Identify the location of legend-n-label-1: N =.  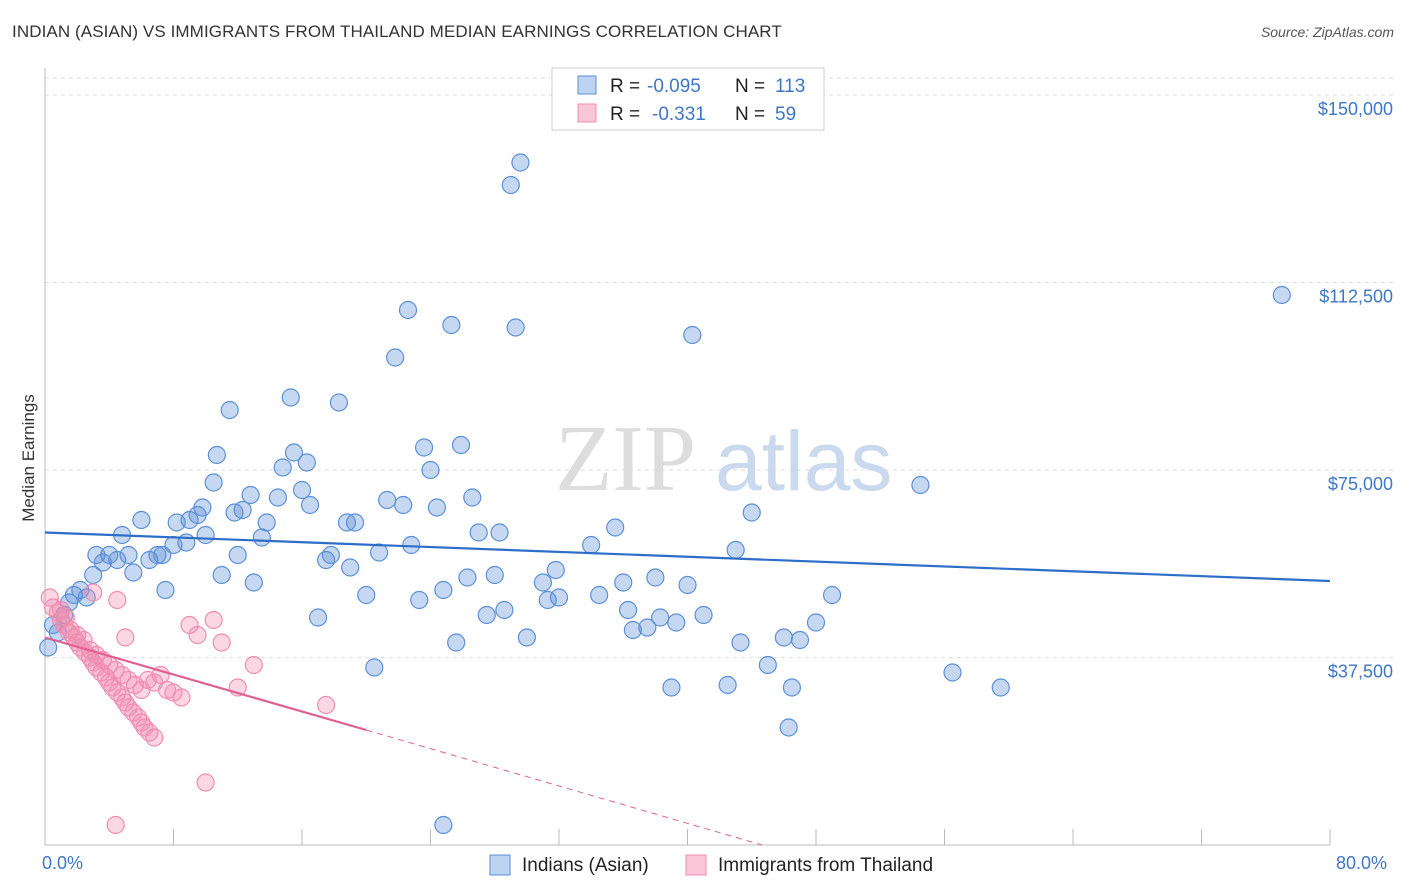
(750, 86).